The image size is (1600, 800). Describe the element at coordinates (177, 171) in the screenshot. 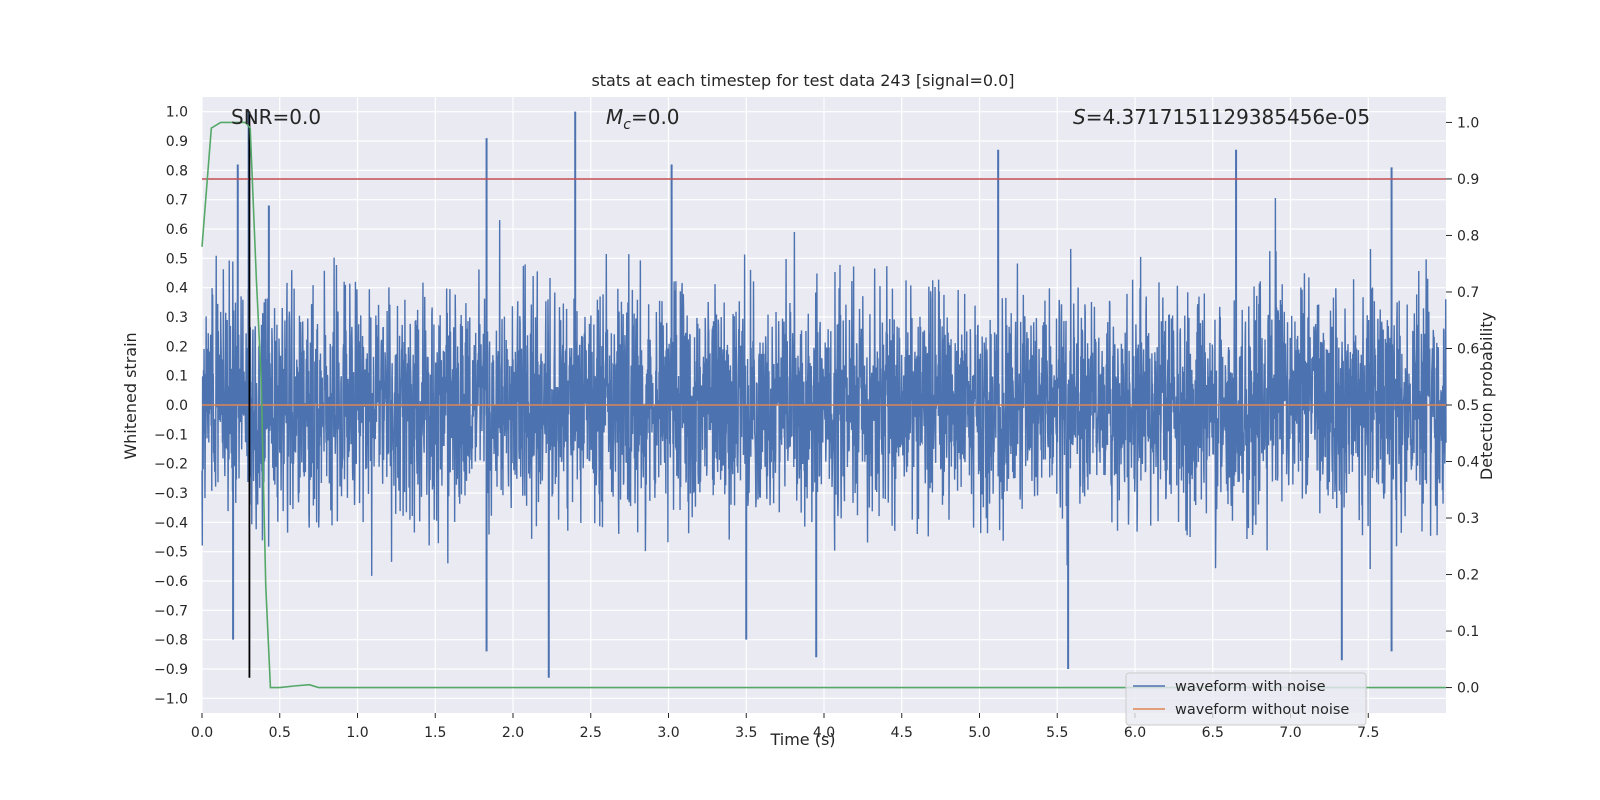

I see `y-tick-left-label-18: 0.8` at that location.